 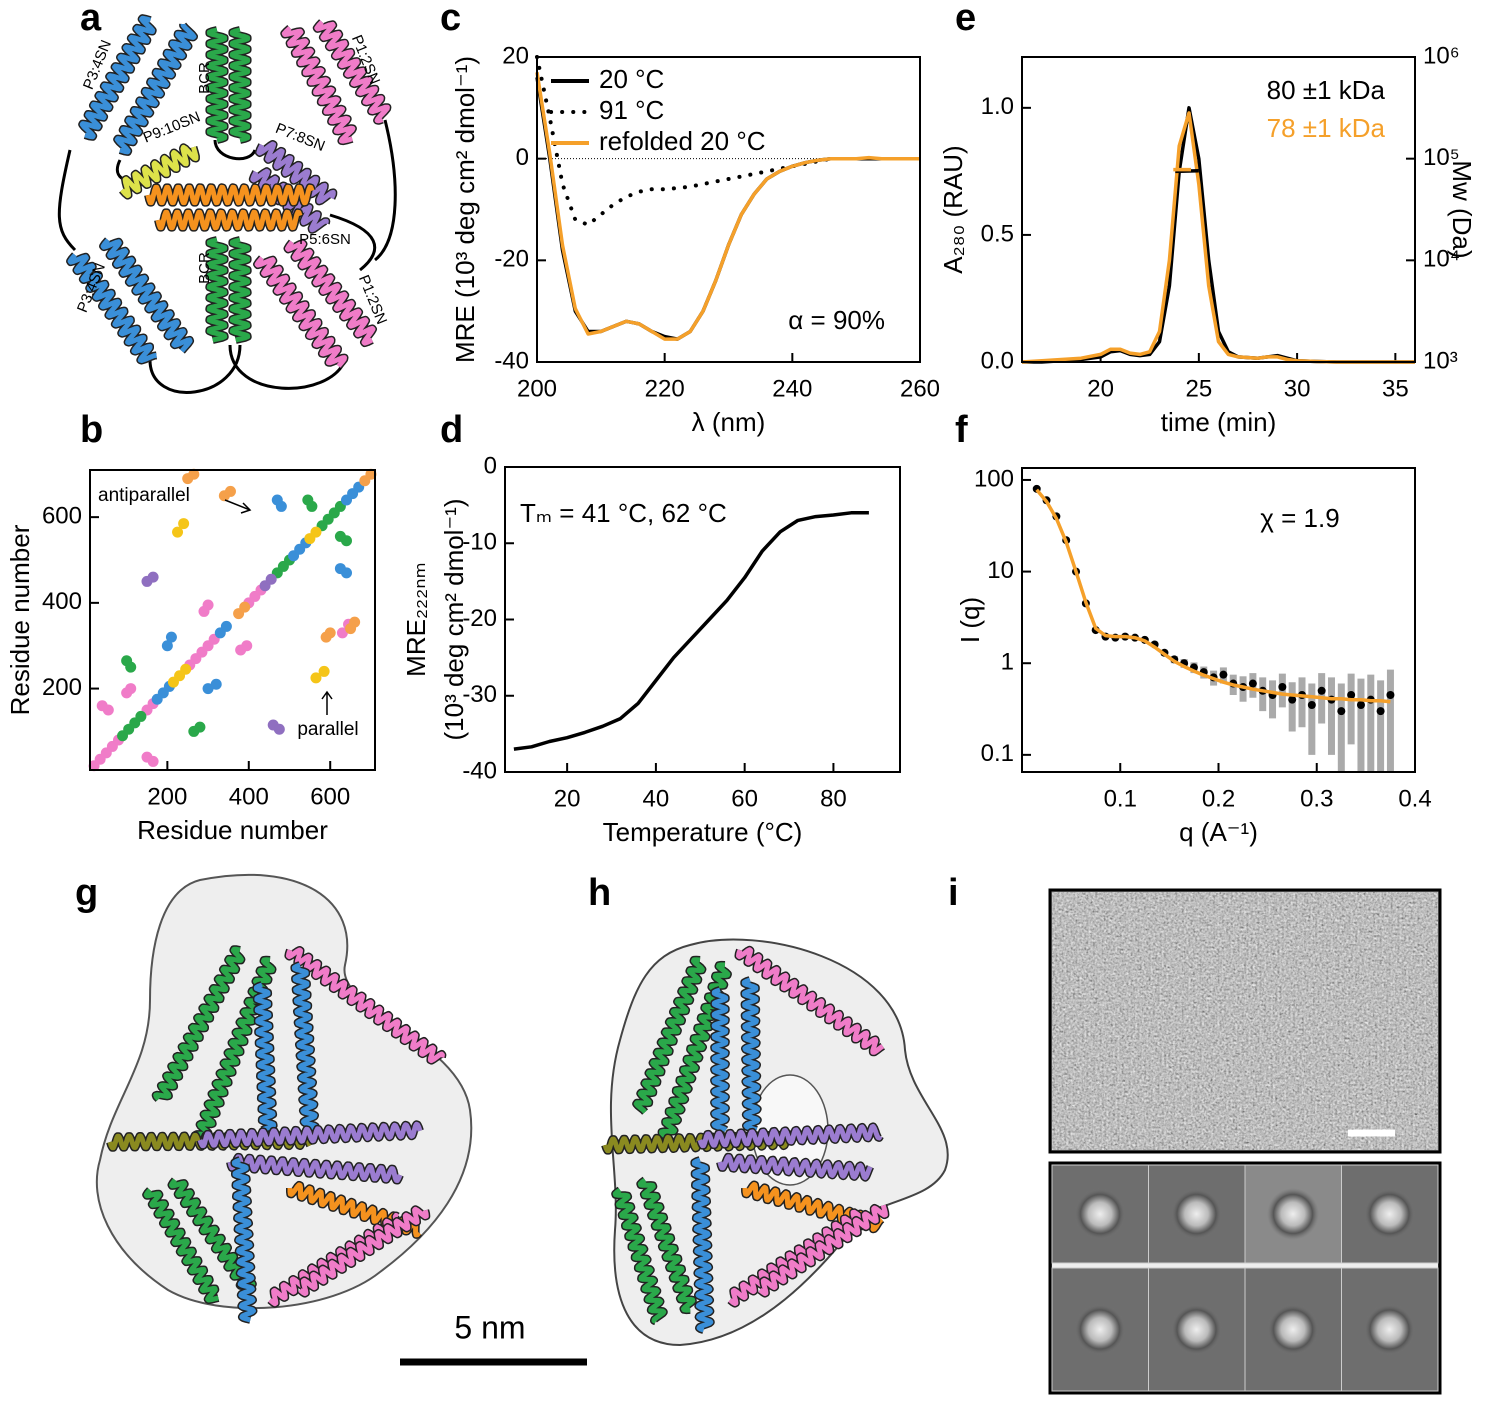 I want to click on x-tick-label: 600, so click(x=330, y=796).